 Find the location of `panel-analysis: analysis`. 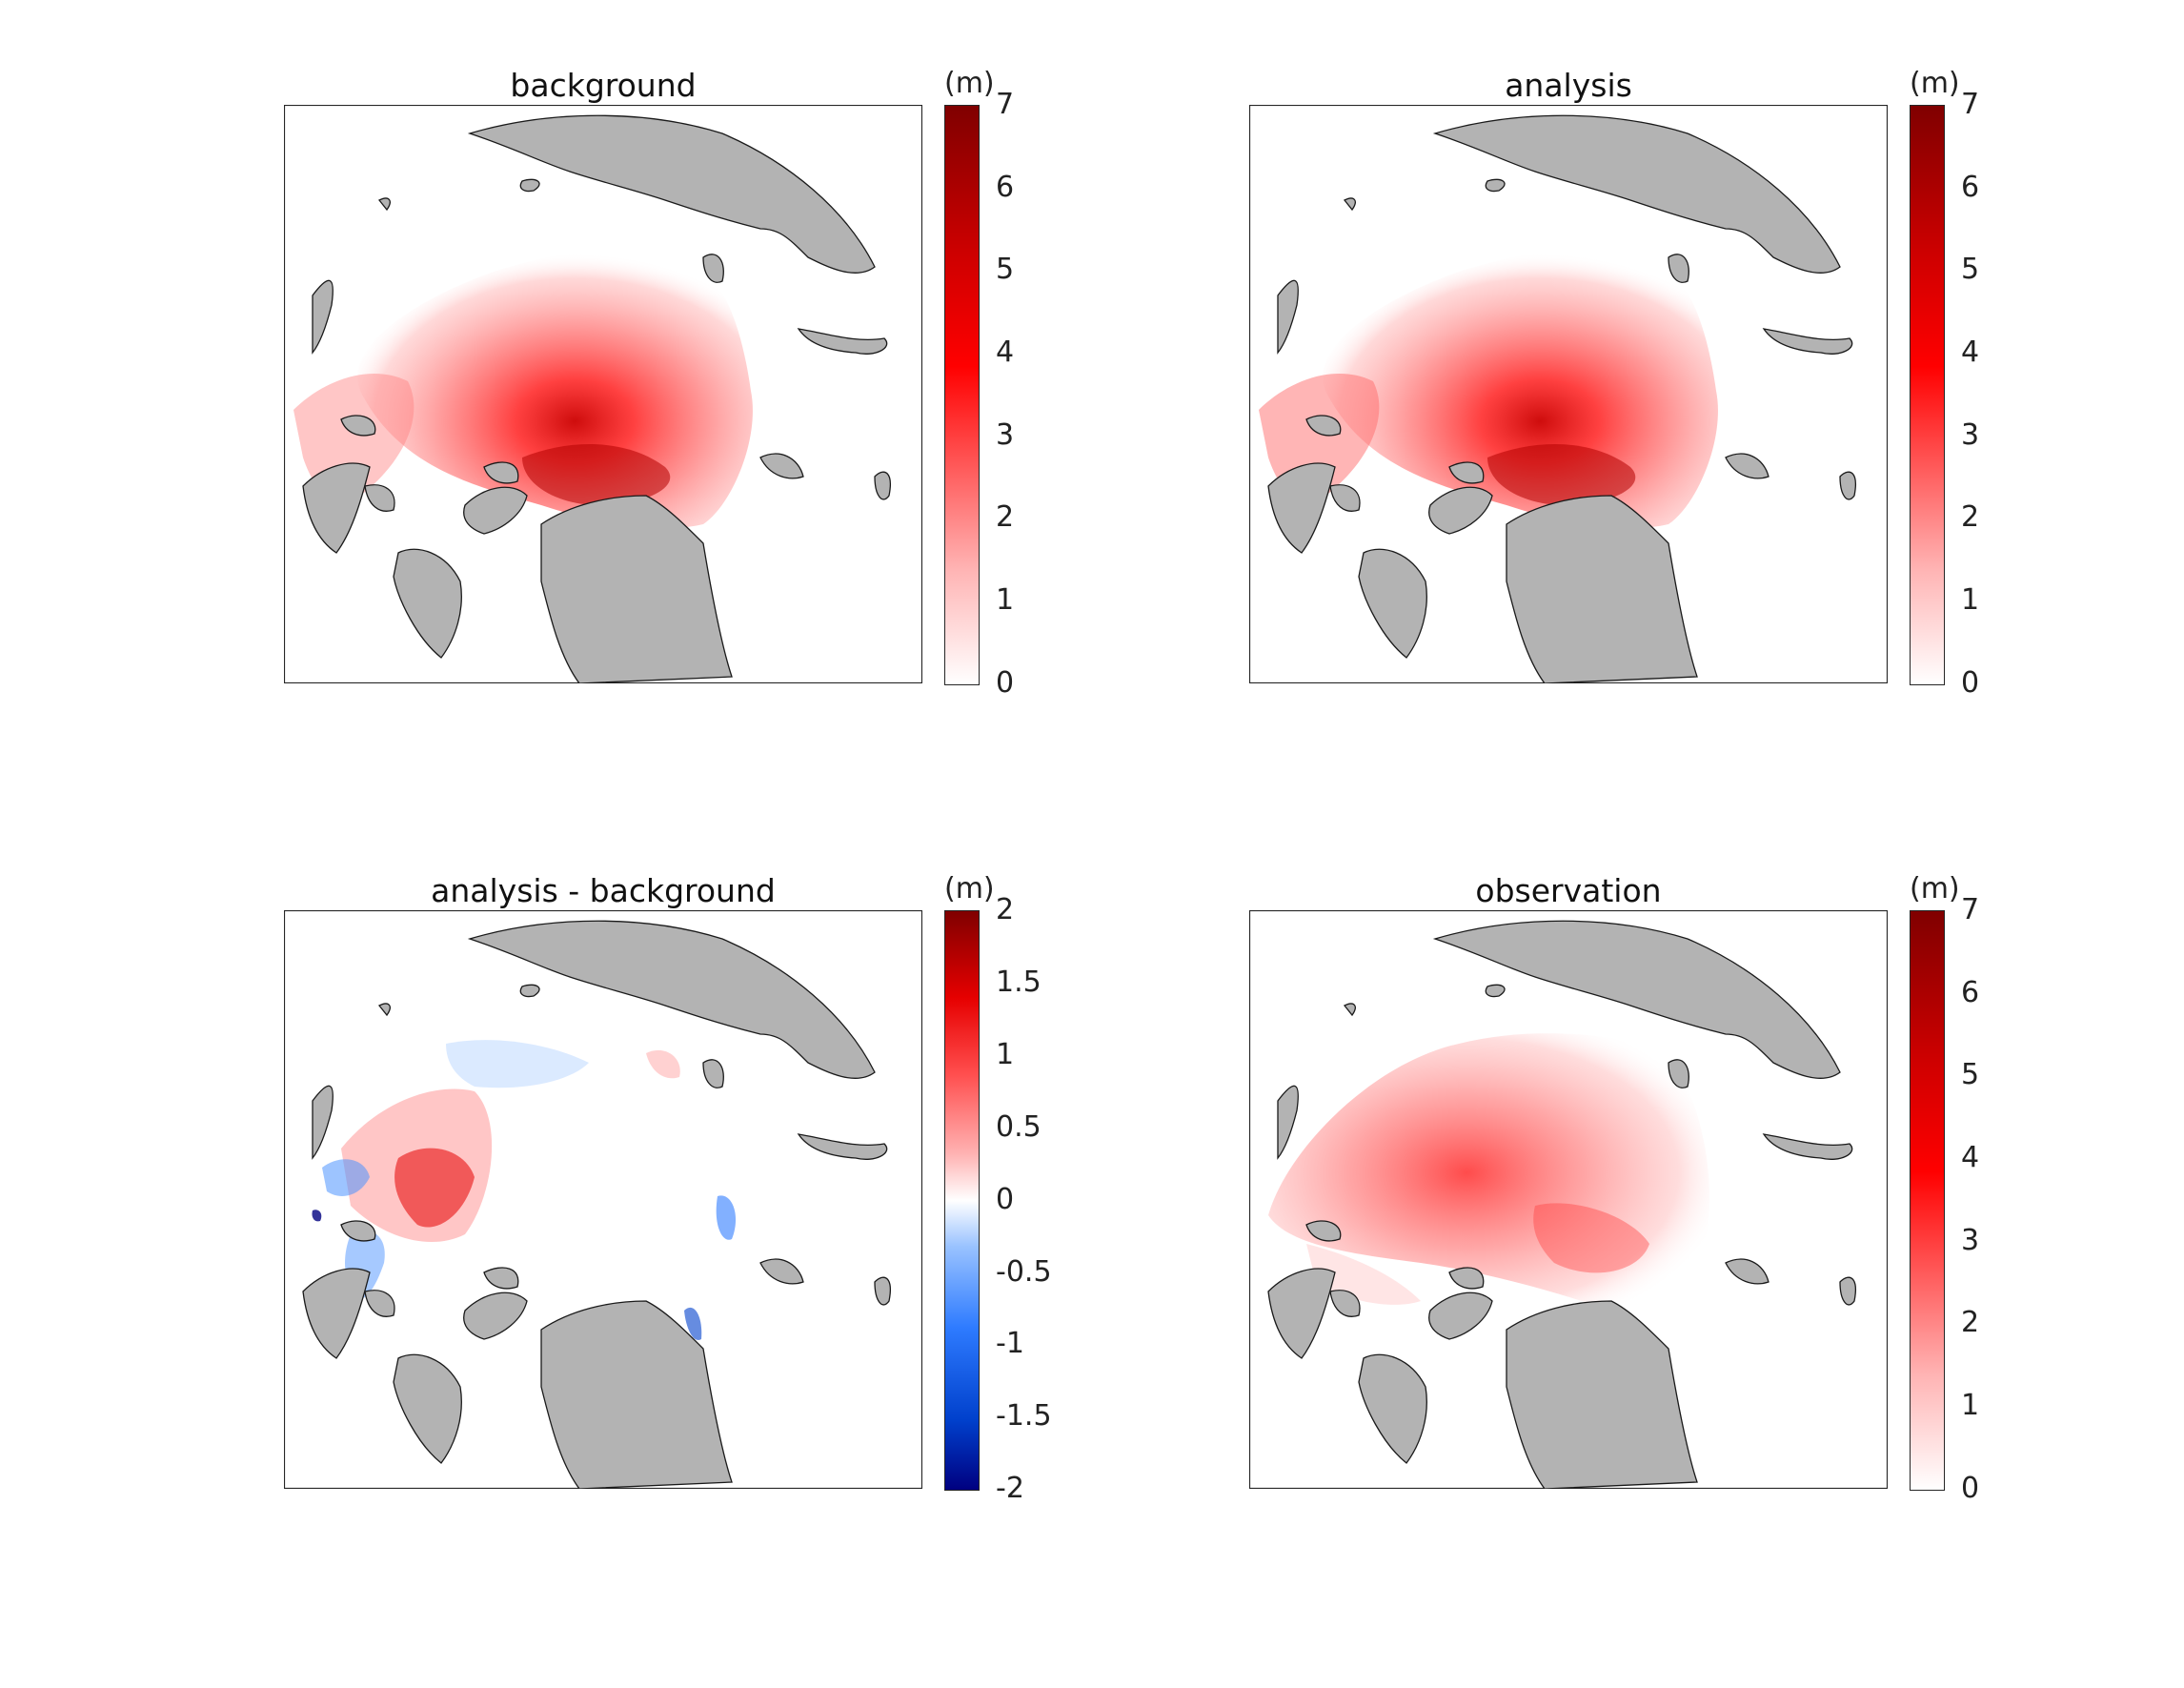

panel-analysis: analysis is located at coordinates (1644, 401).